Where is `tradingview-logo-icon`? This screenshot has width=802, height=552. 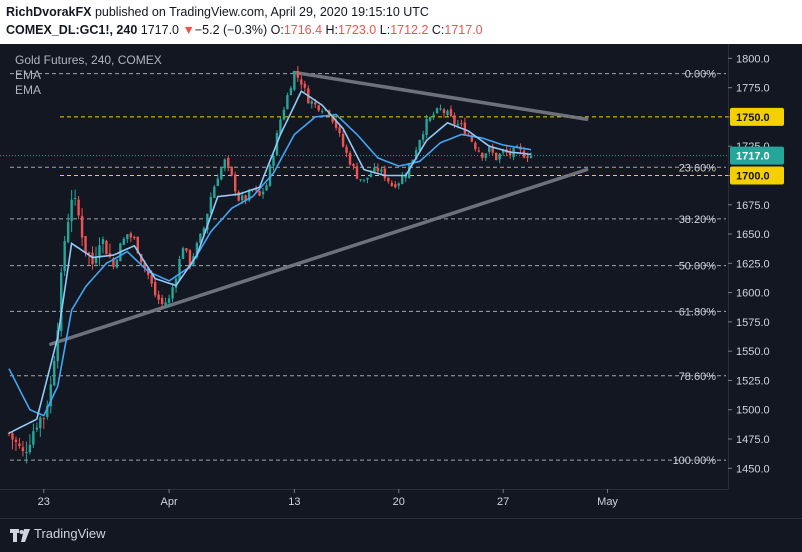
tradingview-logo-icon is located at coordinates (20, 535).